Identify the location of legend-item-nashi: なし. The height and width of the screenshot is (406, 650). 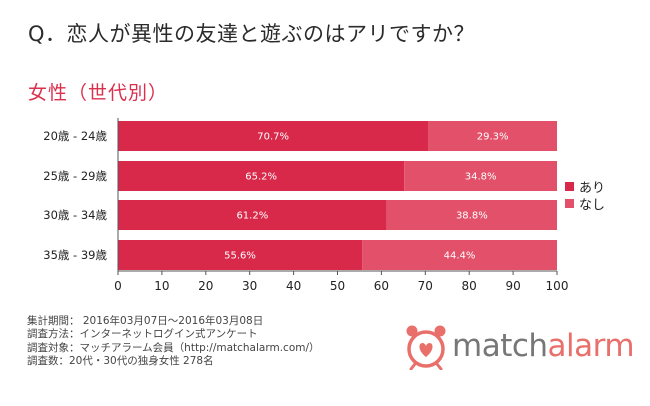
(585, 204).